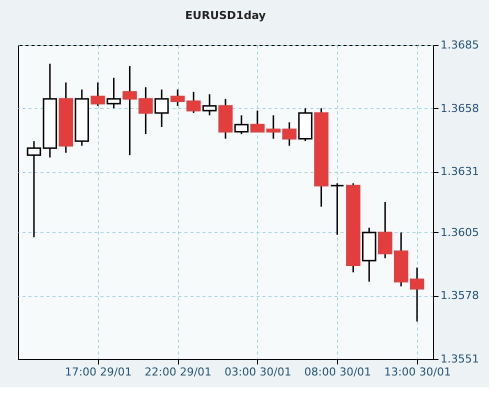 This screenshot has width=500, height=400. I want to click on y-tick-label: 1.3605, so click(459, 232).